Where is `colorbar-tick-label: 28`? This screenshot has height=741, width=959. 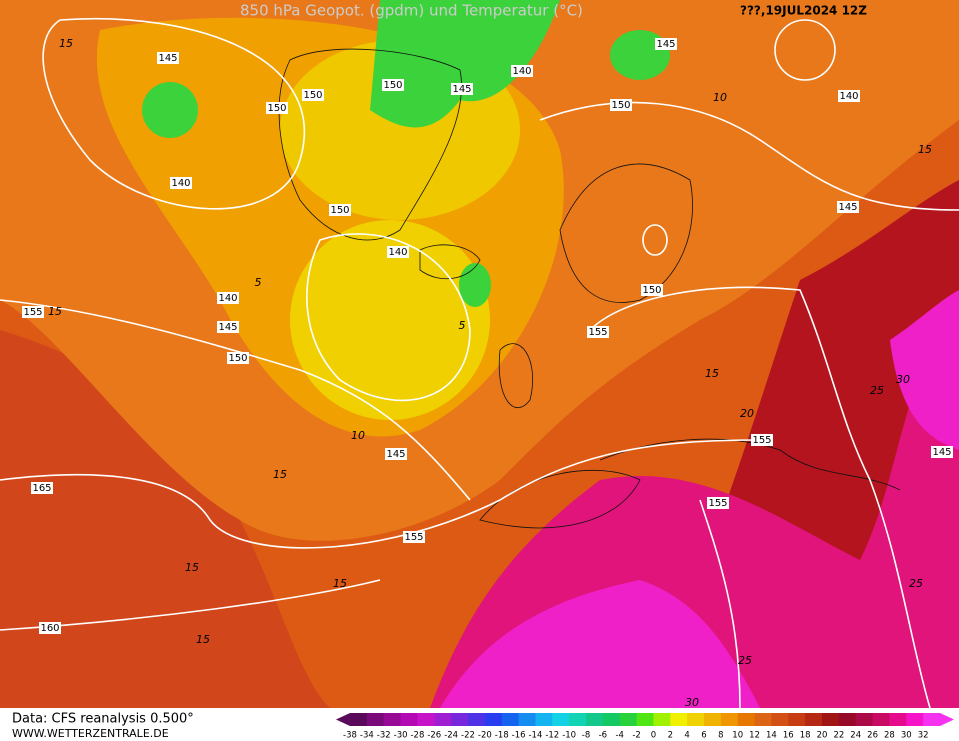
colorbar-tick-label: 28 is located at coordinates (889, 736).